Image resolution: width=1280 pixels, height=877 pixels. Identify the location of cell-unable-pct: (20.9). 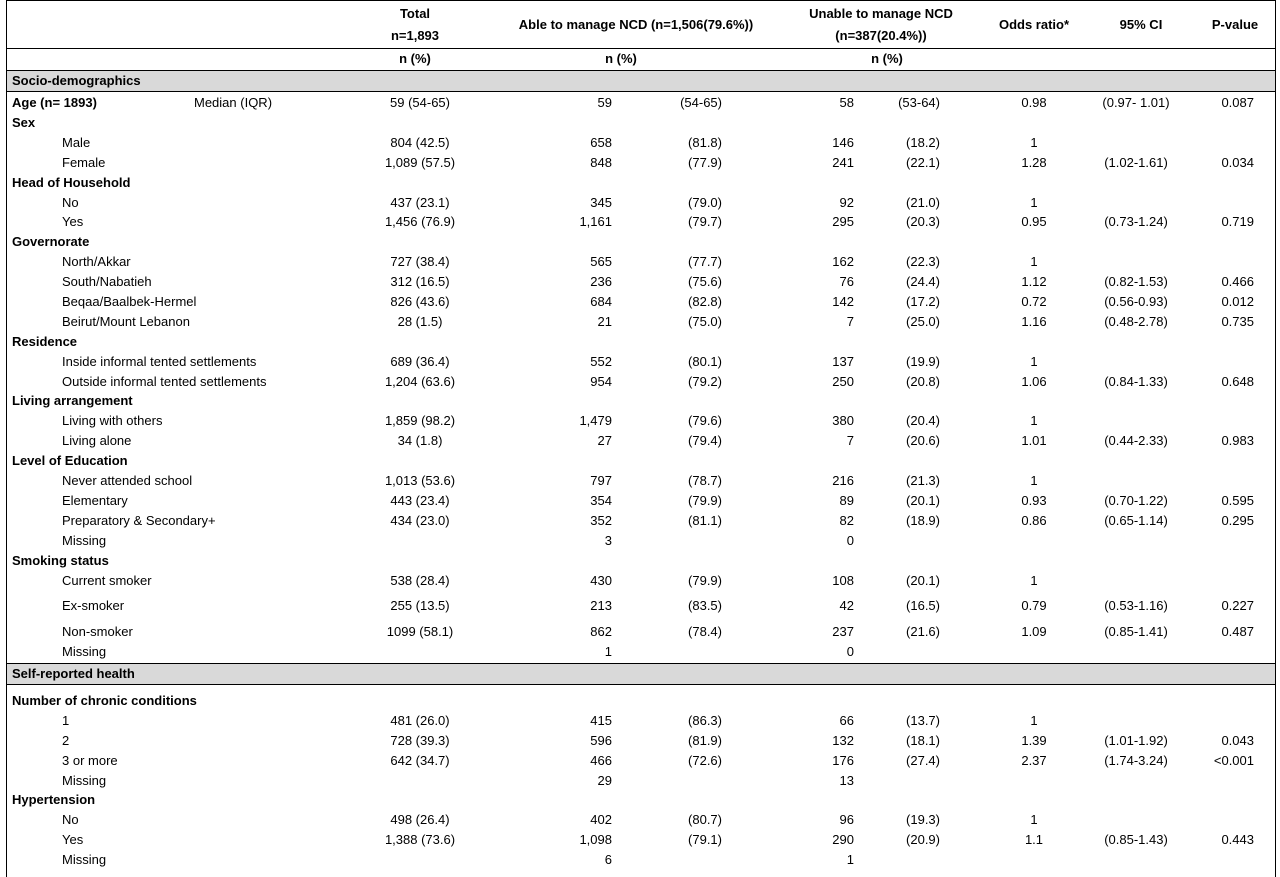
(923, 839).